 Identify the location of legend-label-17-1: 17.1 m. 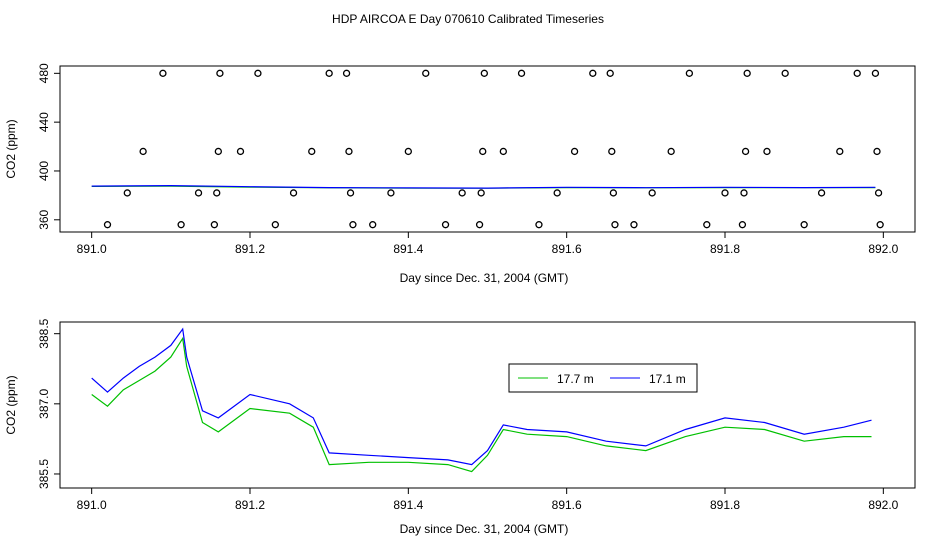
(667, 379).